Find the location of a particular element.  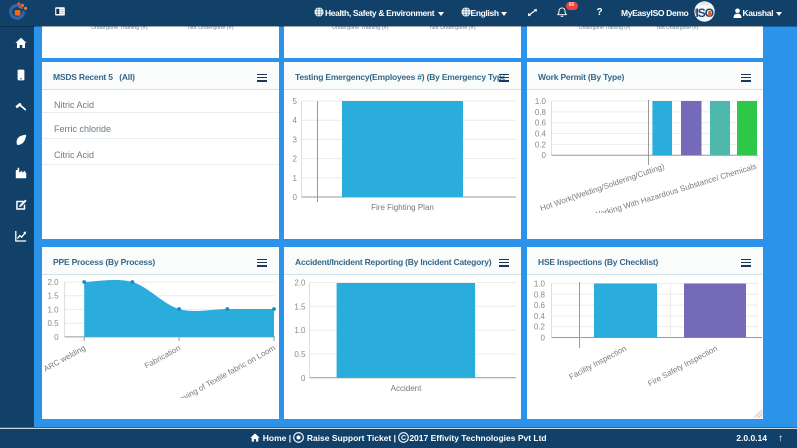

svg-text: Fire Fighting Plan is located at coordinates (402, 207).